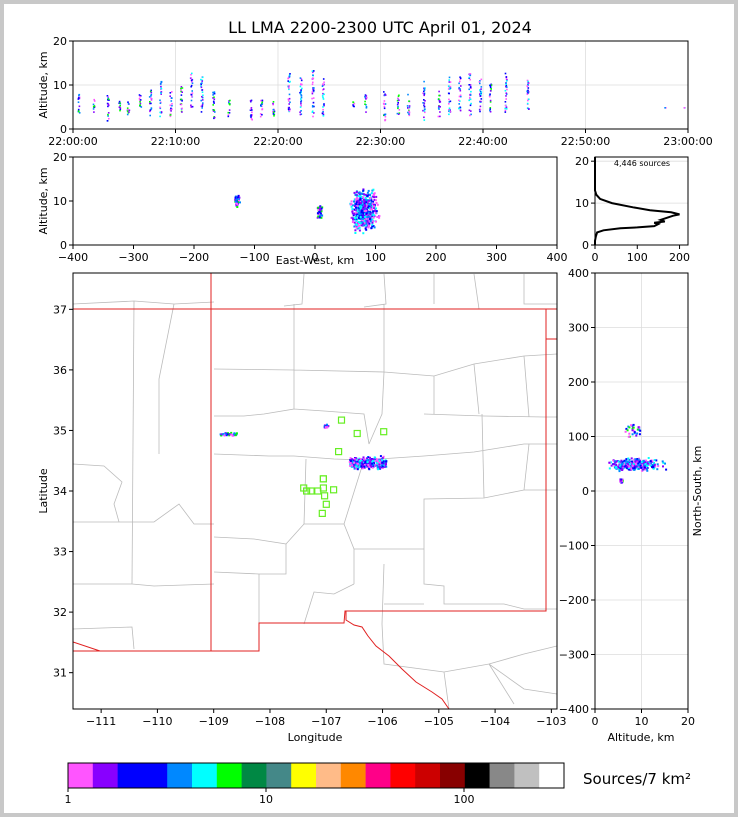 This screenshot has width=738, height=817. I want to click on north-south-x-tick-label: 20, so click(688, 721).